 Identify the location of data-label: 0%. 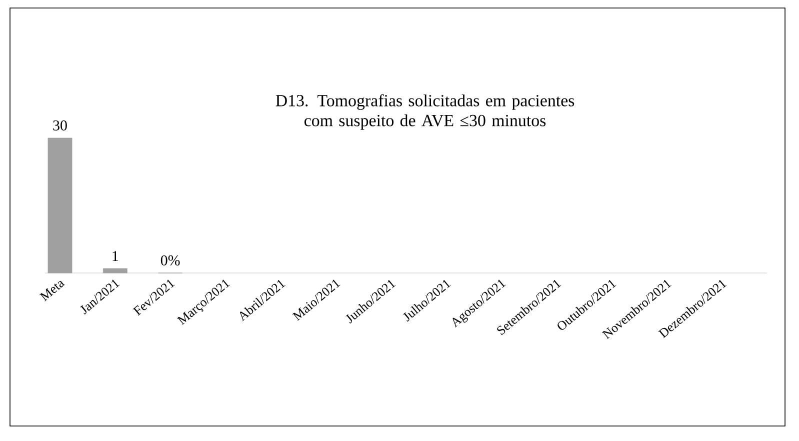
(170, 260).